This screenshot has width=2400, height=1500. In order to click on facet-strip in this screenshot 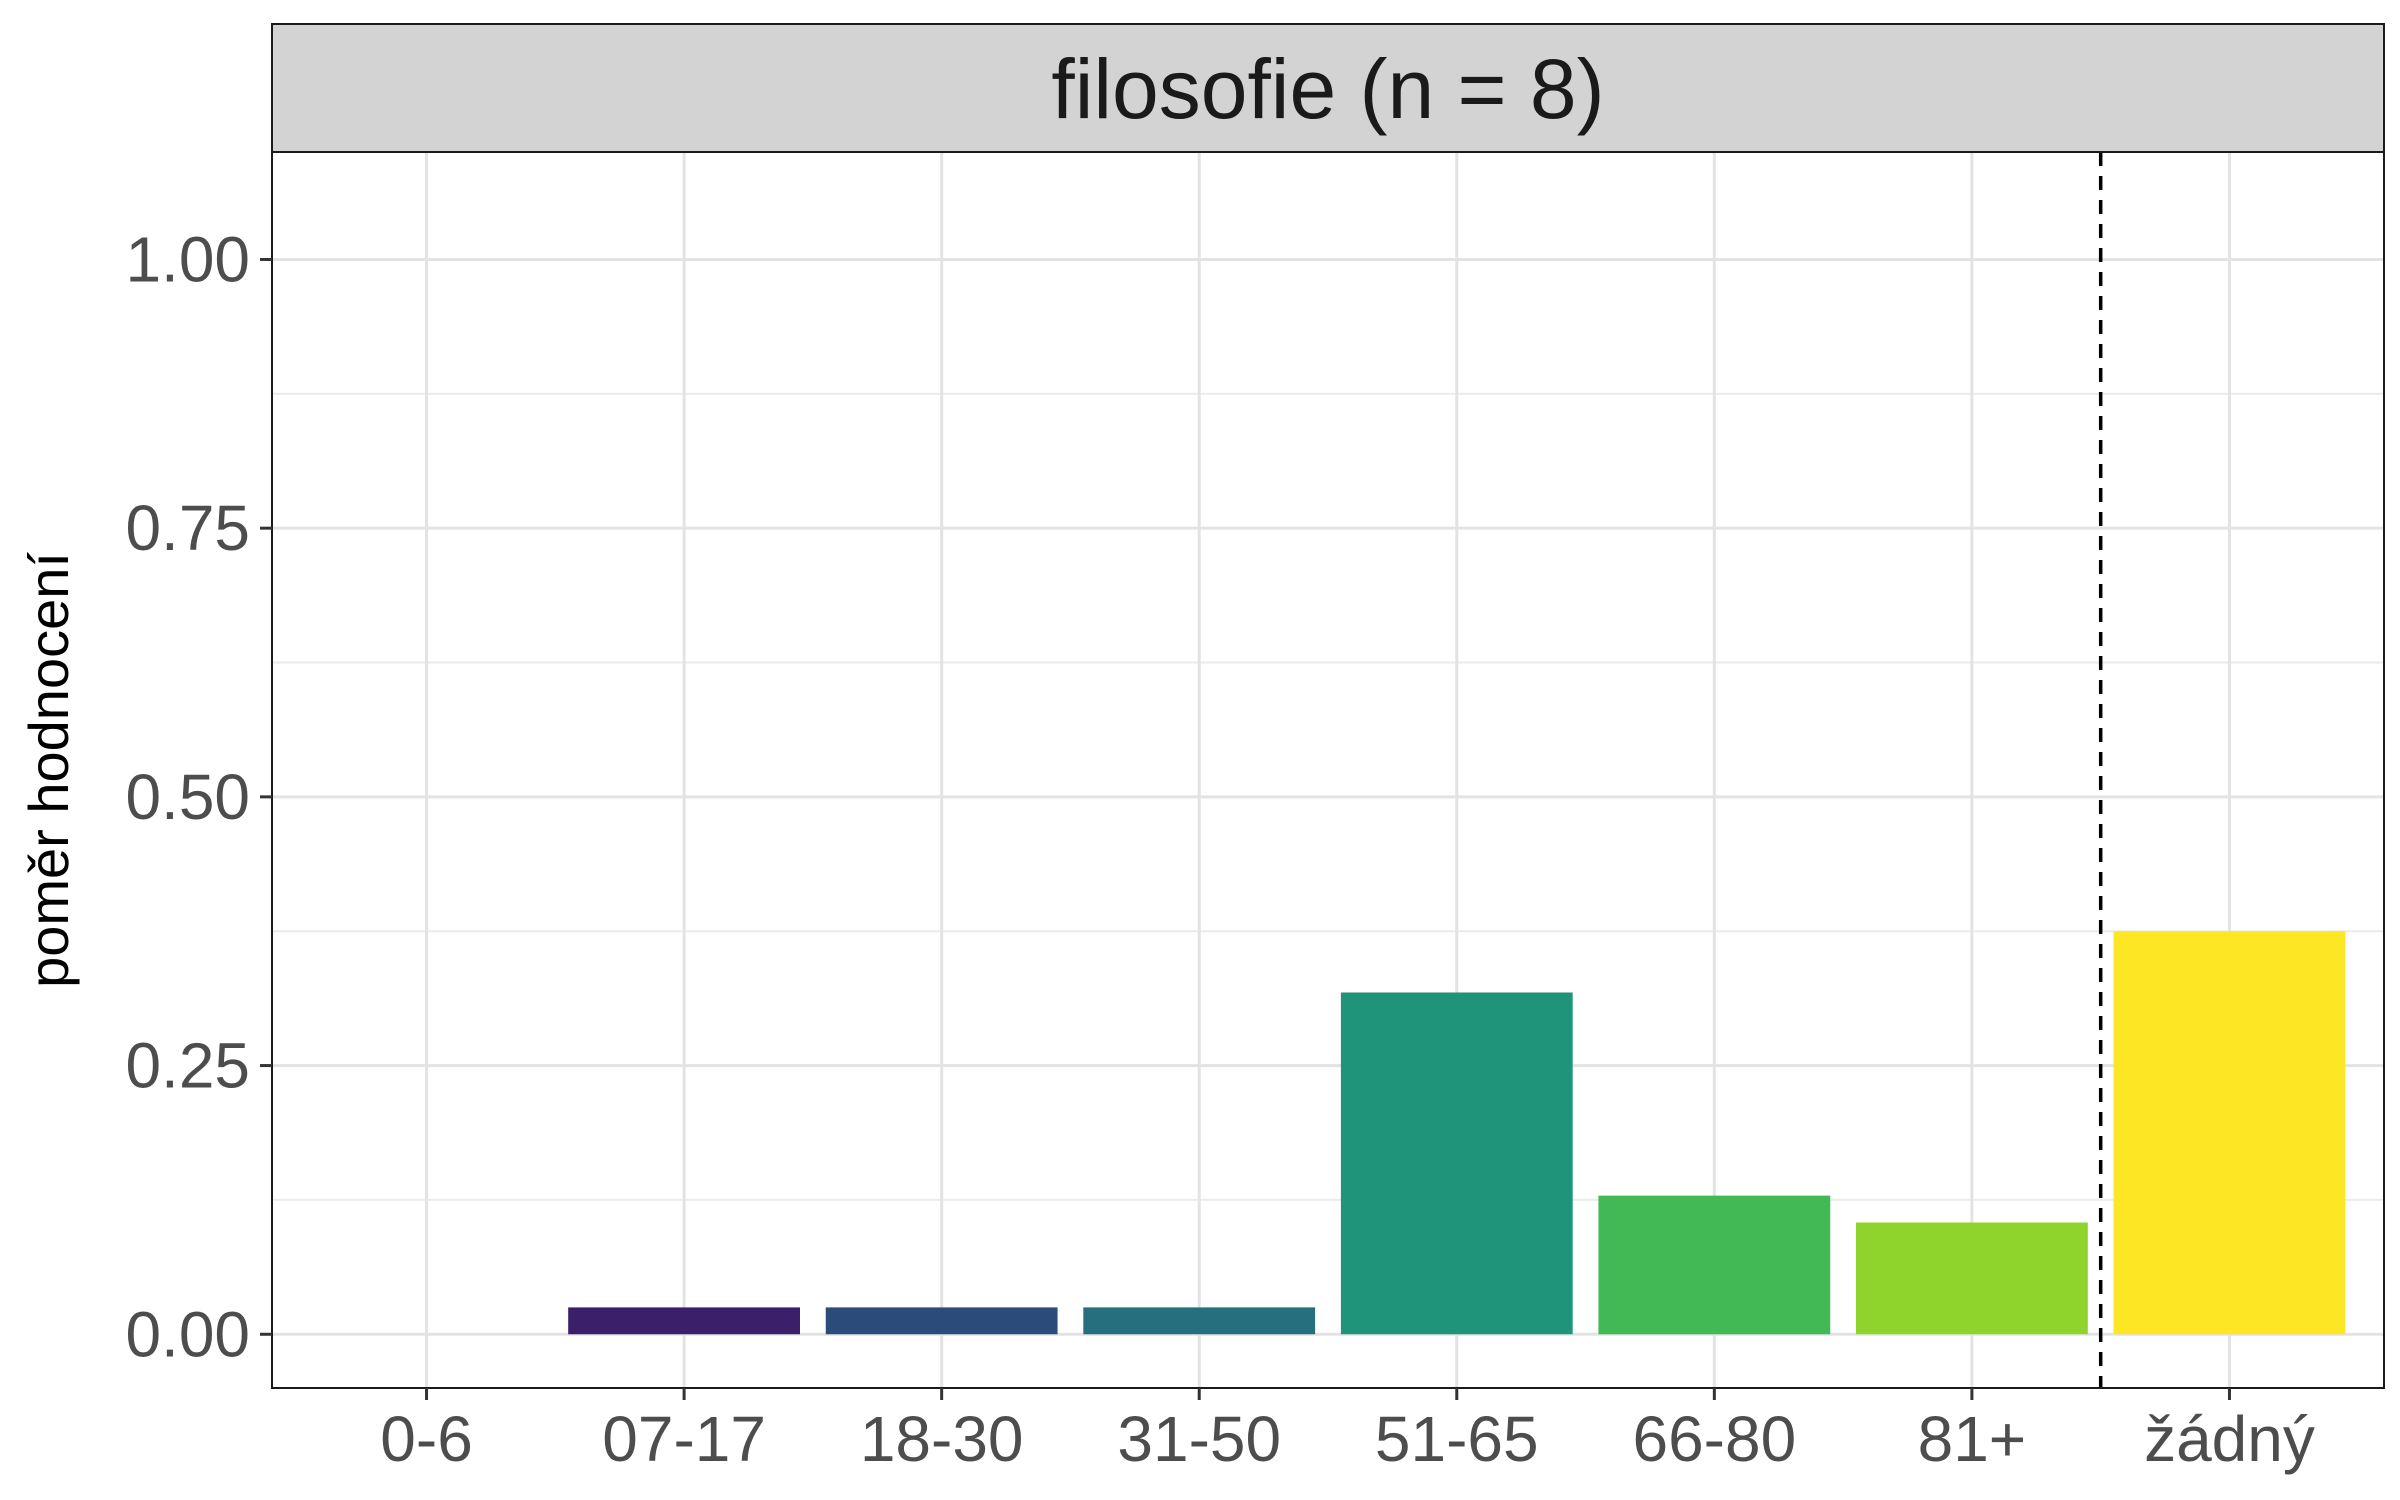, I will do `click(1328, 88)`.